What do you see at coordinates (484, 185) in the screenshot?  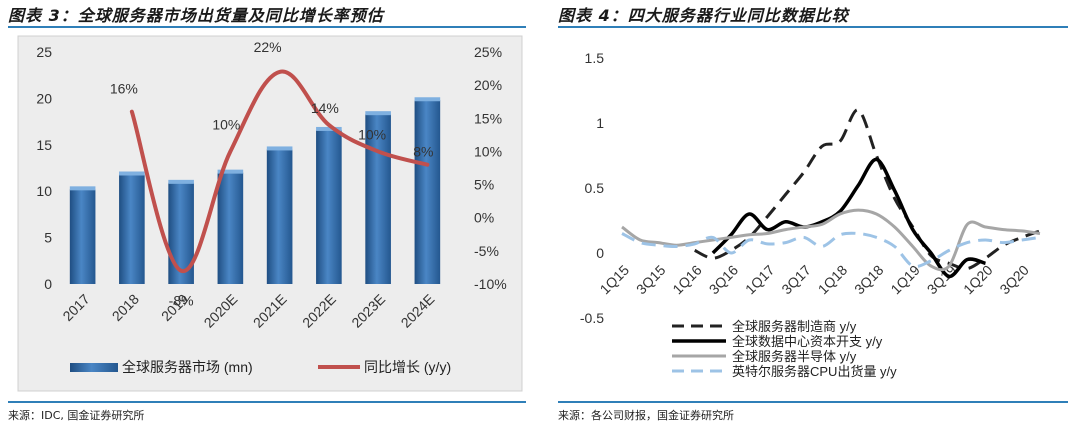 I see `right-y-tick-label: 5%` at bounding box center [484, 185].